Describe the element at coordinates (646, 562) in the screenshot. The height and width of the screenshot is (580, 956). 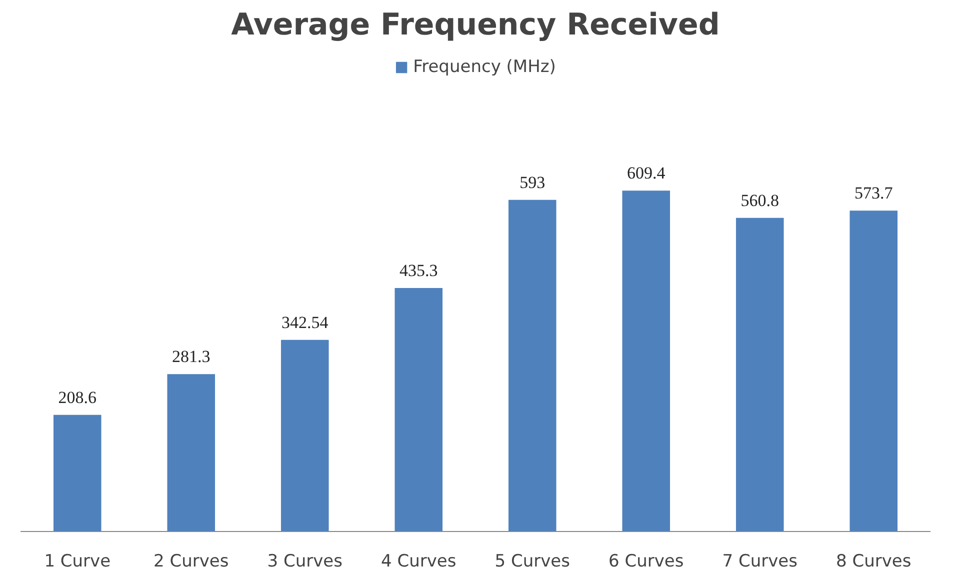
I see `x-tick-label: 6 Curves` at that location.